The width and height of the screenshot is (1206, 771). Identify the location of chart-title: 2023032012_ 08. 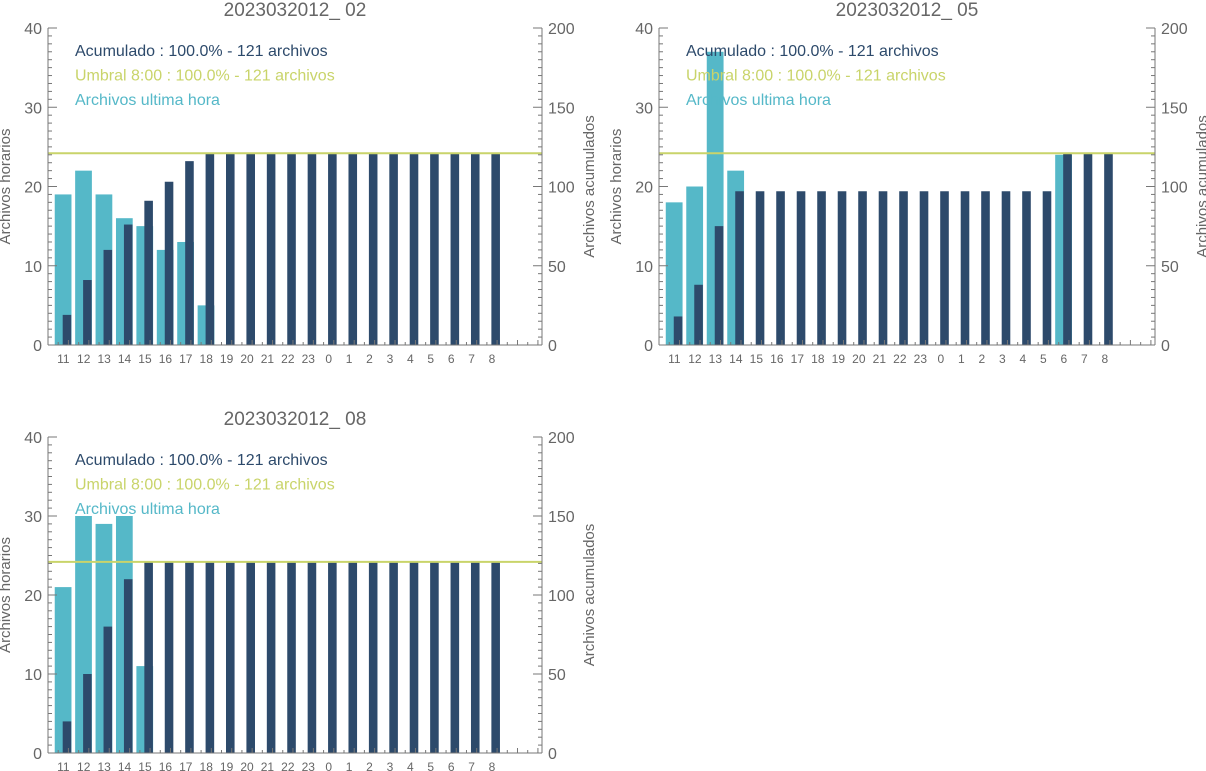
(295, 419).